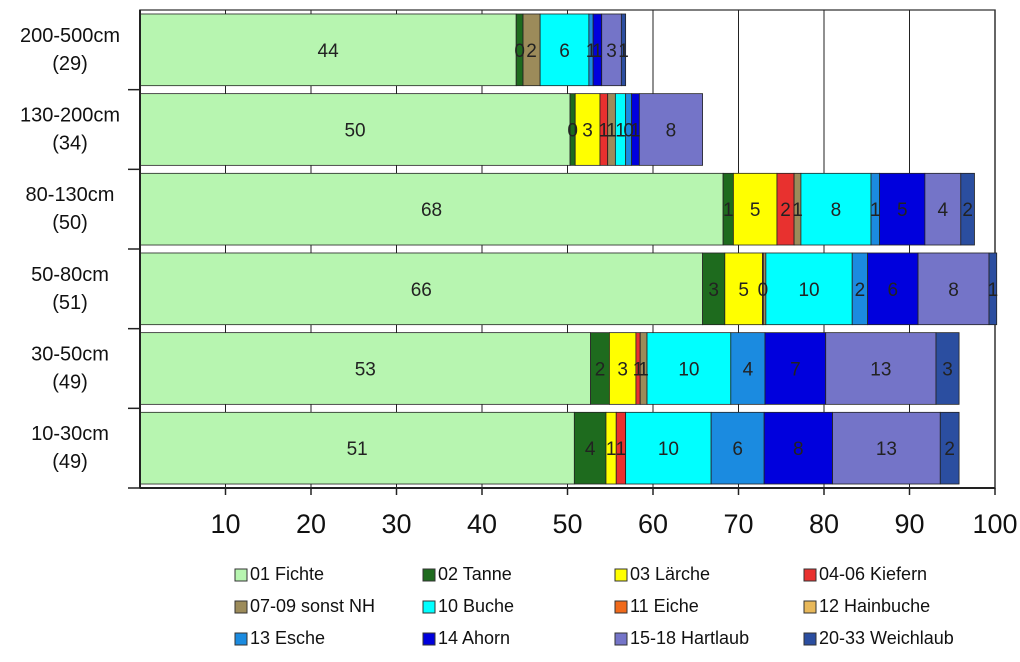 The width and height of the screenshot is (1020, 662). Describe the element at coordinates (287, 574) in the screenshot. I see `legend-label: 01 Fichte` at that location.